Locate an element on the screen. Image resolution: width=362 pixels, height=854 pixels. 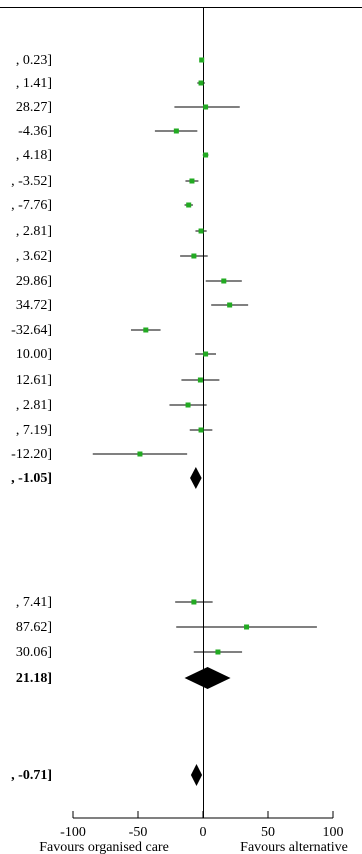
ci-label: , -1.05] is located at coordinates (31, 478).